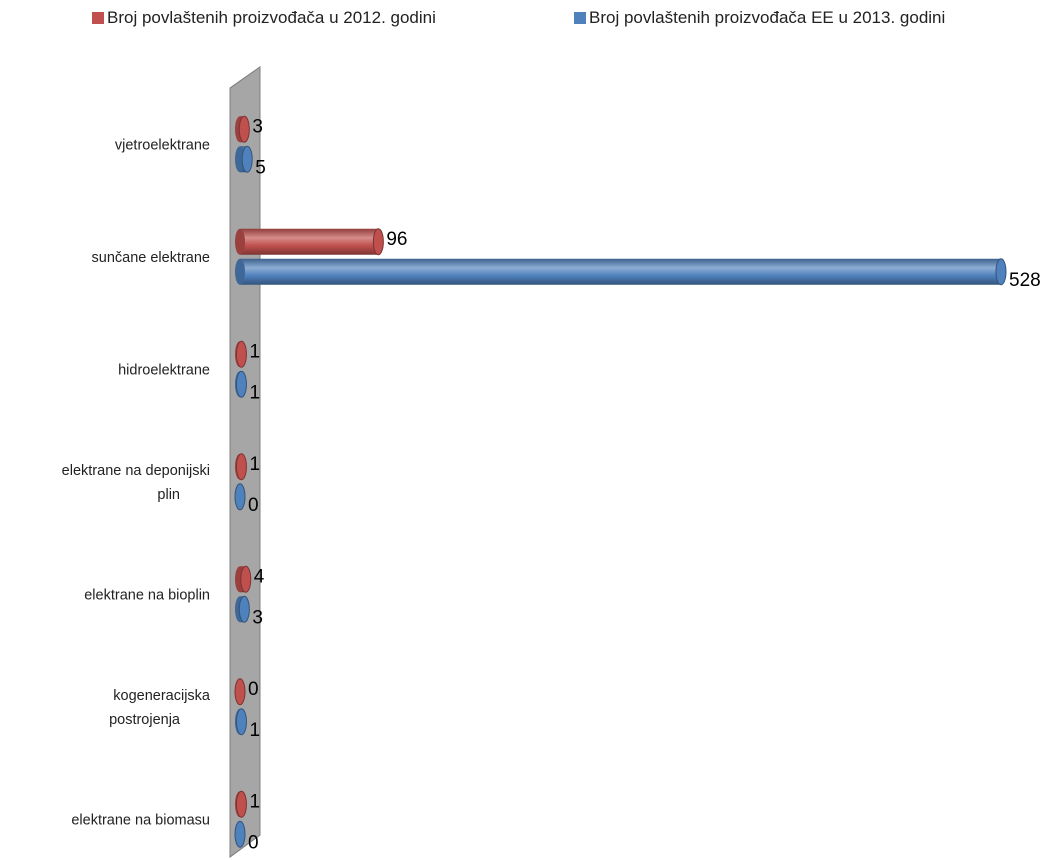 The width and height of the screenshot is (1054, 860). What do you see at coordinates (140, 820) in the screenshot?
I see `category-label: elektrane na biomasu` at bounding box center [140, 820].